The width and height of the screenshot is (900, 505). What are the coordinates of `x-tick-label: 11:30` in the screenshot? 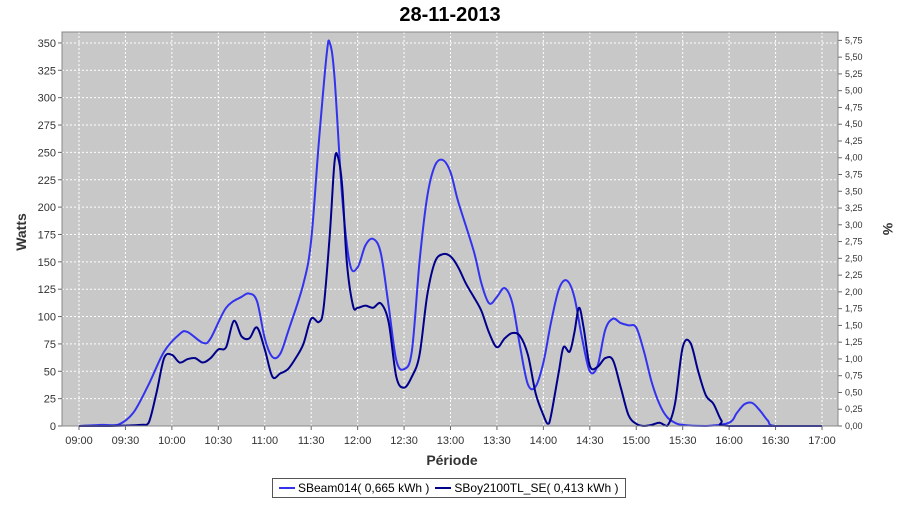 It's located at (311, 441).